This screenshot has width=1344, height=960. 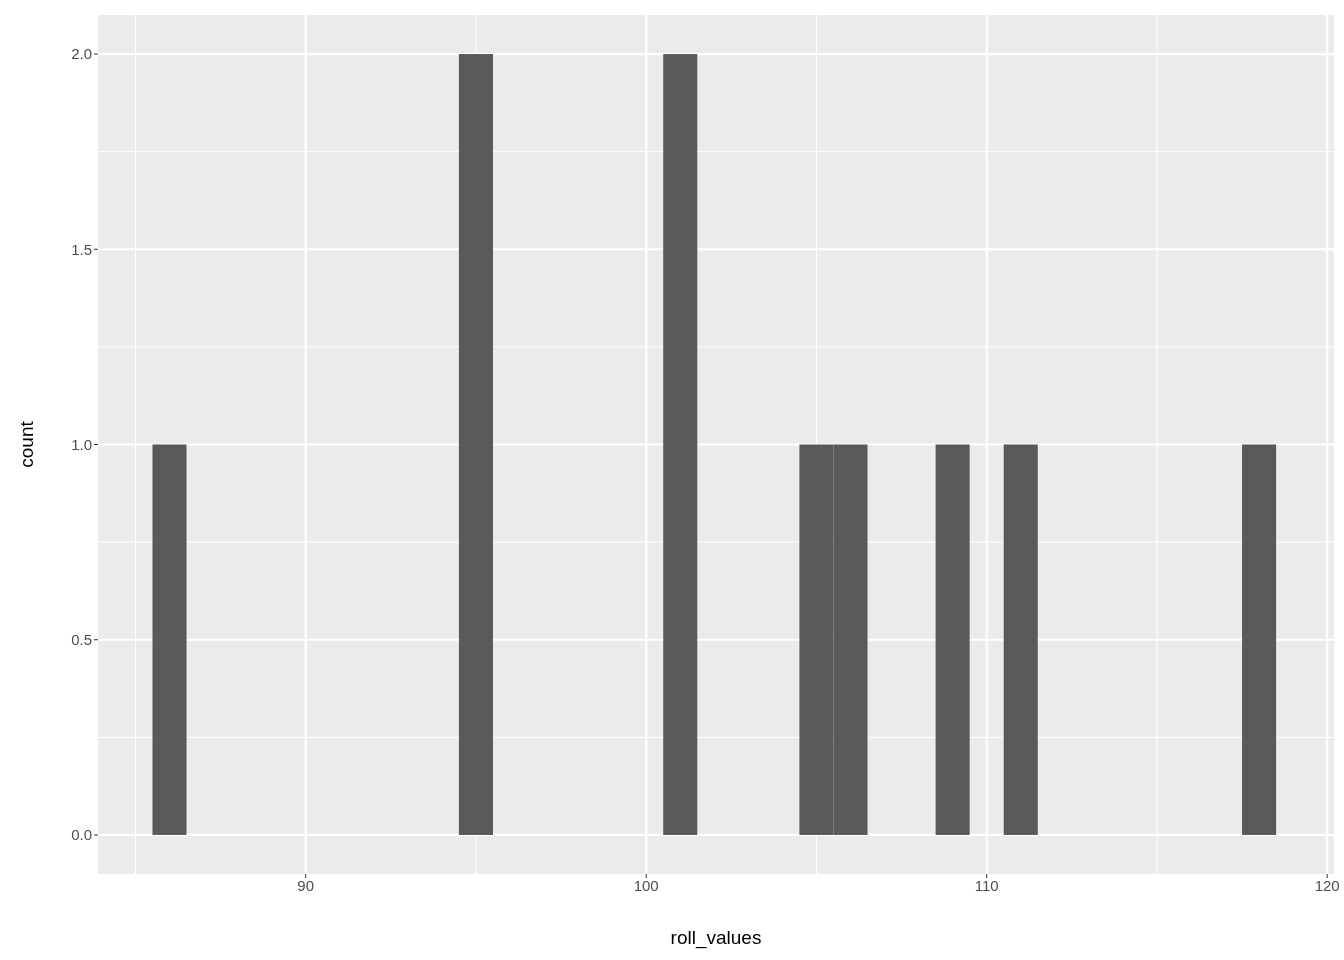 What do you see at coordinates (81, 640) in the screenshot?
I see `y-tick-label: 0.5` at bounding box center [81, 640].